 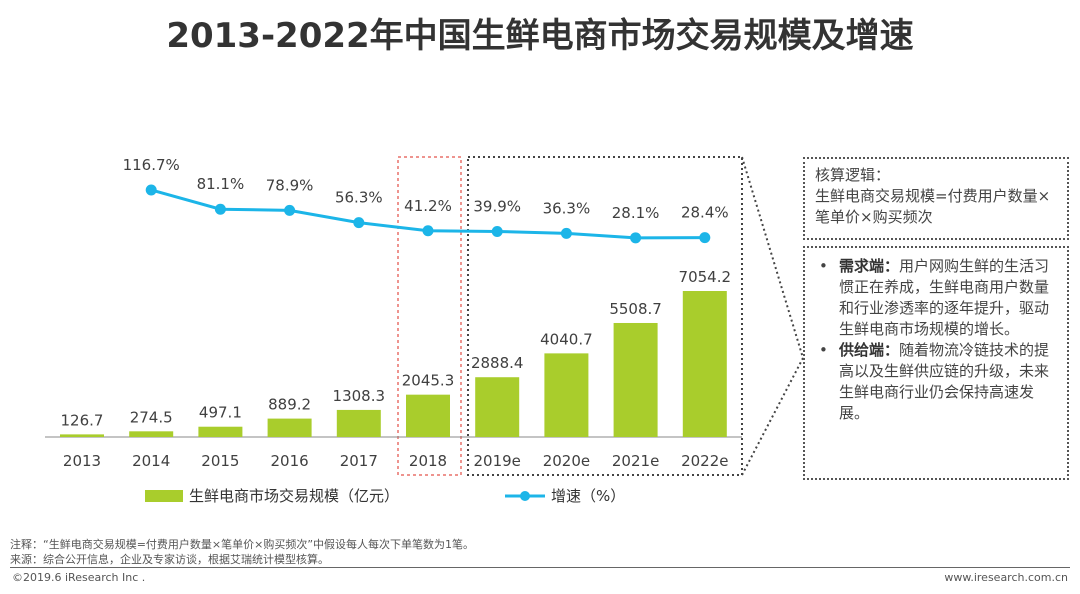 I want to click on bar-label-2017: 1308.3, so click(x=359, y=396).